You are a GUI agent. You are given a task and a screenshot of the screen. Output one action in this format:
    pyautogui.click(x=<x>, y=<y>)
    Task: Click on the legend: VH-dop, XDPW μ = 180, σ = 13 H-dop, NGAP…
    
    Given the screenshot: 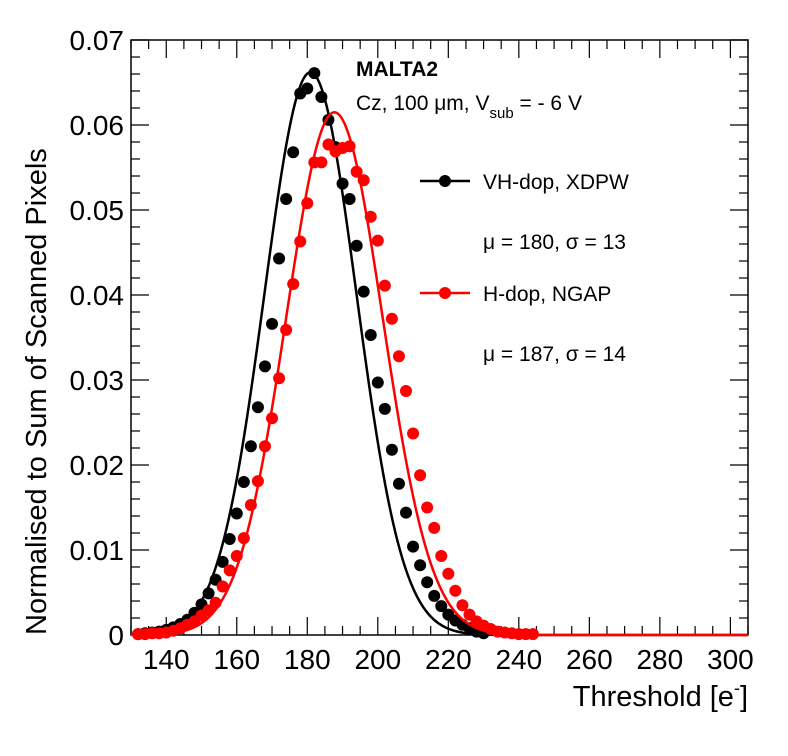 What is the action you would take?
    pyautogui.click(x=524, y=268)
    